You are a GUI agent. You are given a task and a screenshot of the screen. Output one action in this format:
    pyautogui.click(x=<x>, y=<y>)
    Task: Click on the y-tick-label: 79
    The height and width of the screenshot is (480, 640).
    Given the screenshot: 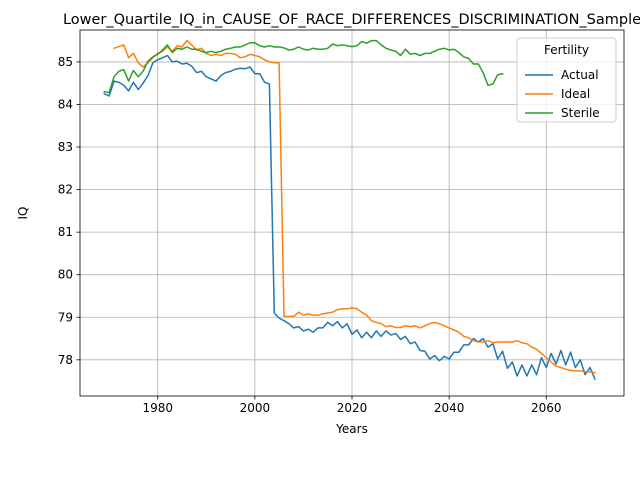 What is the action you would take?
    pyautogui.click(x=65, y=317)
    